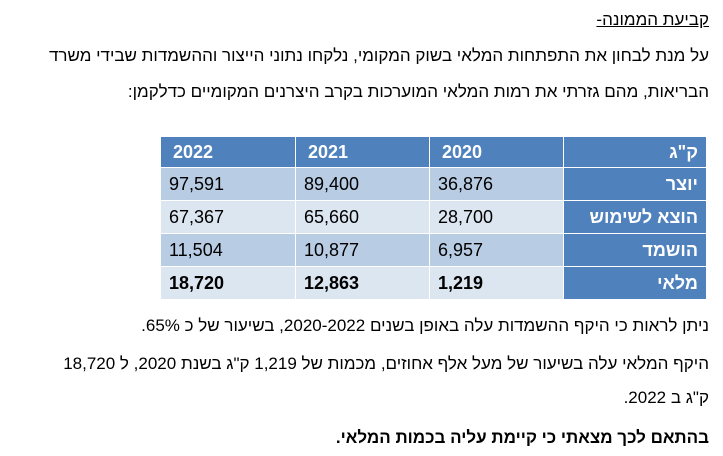 This screenshot has width=723, height=456. I want to click on table-cell: 97,591, so click(228, 184).